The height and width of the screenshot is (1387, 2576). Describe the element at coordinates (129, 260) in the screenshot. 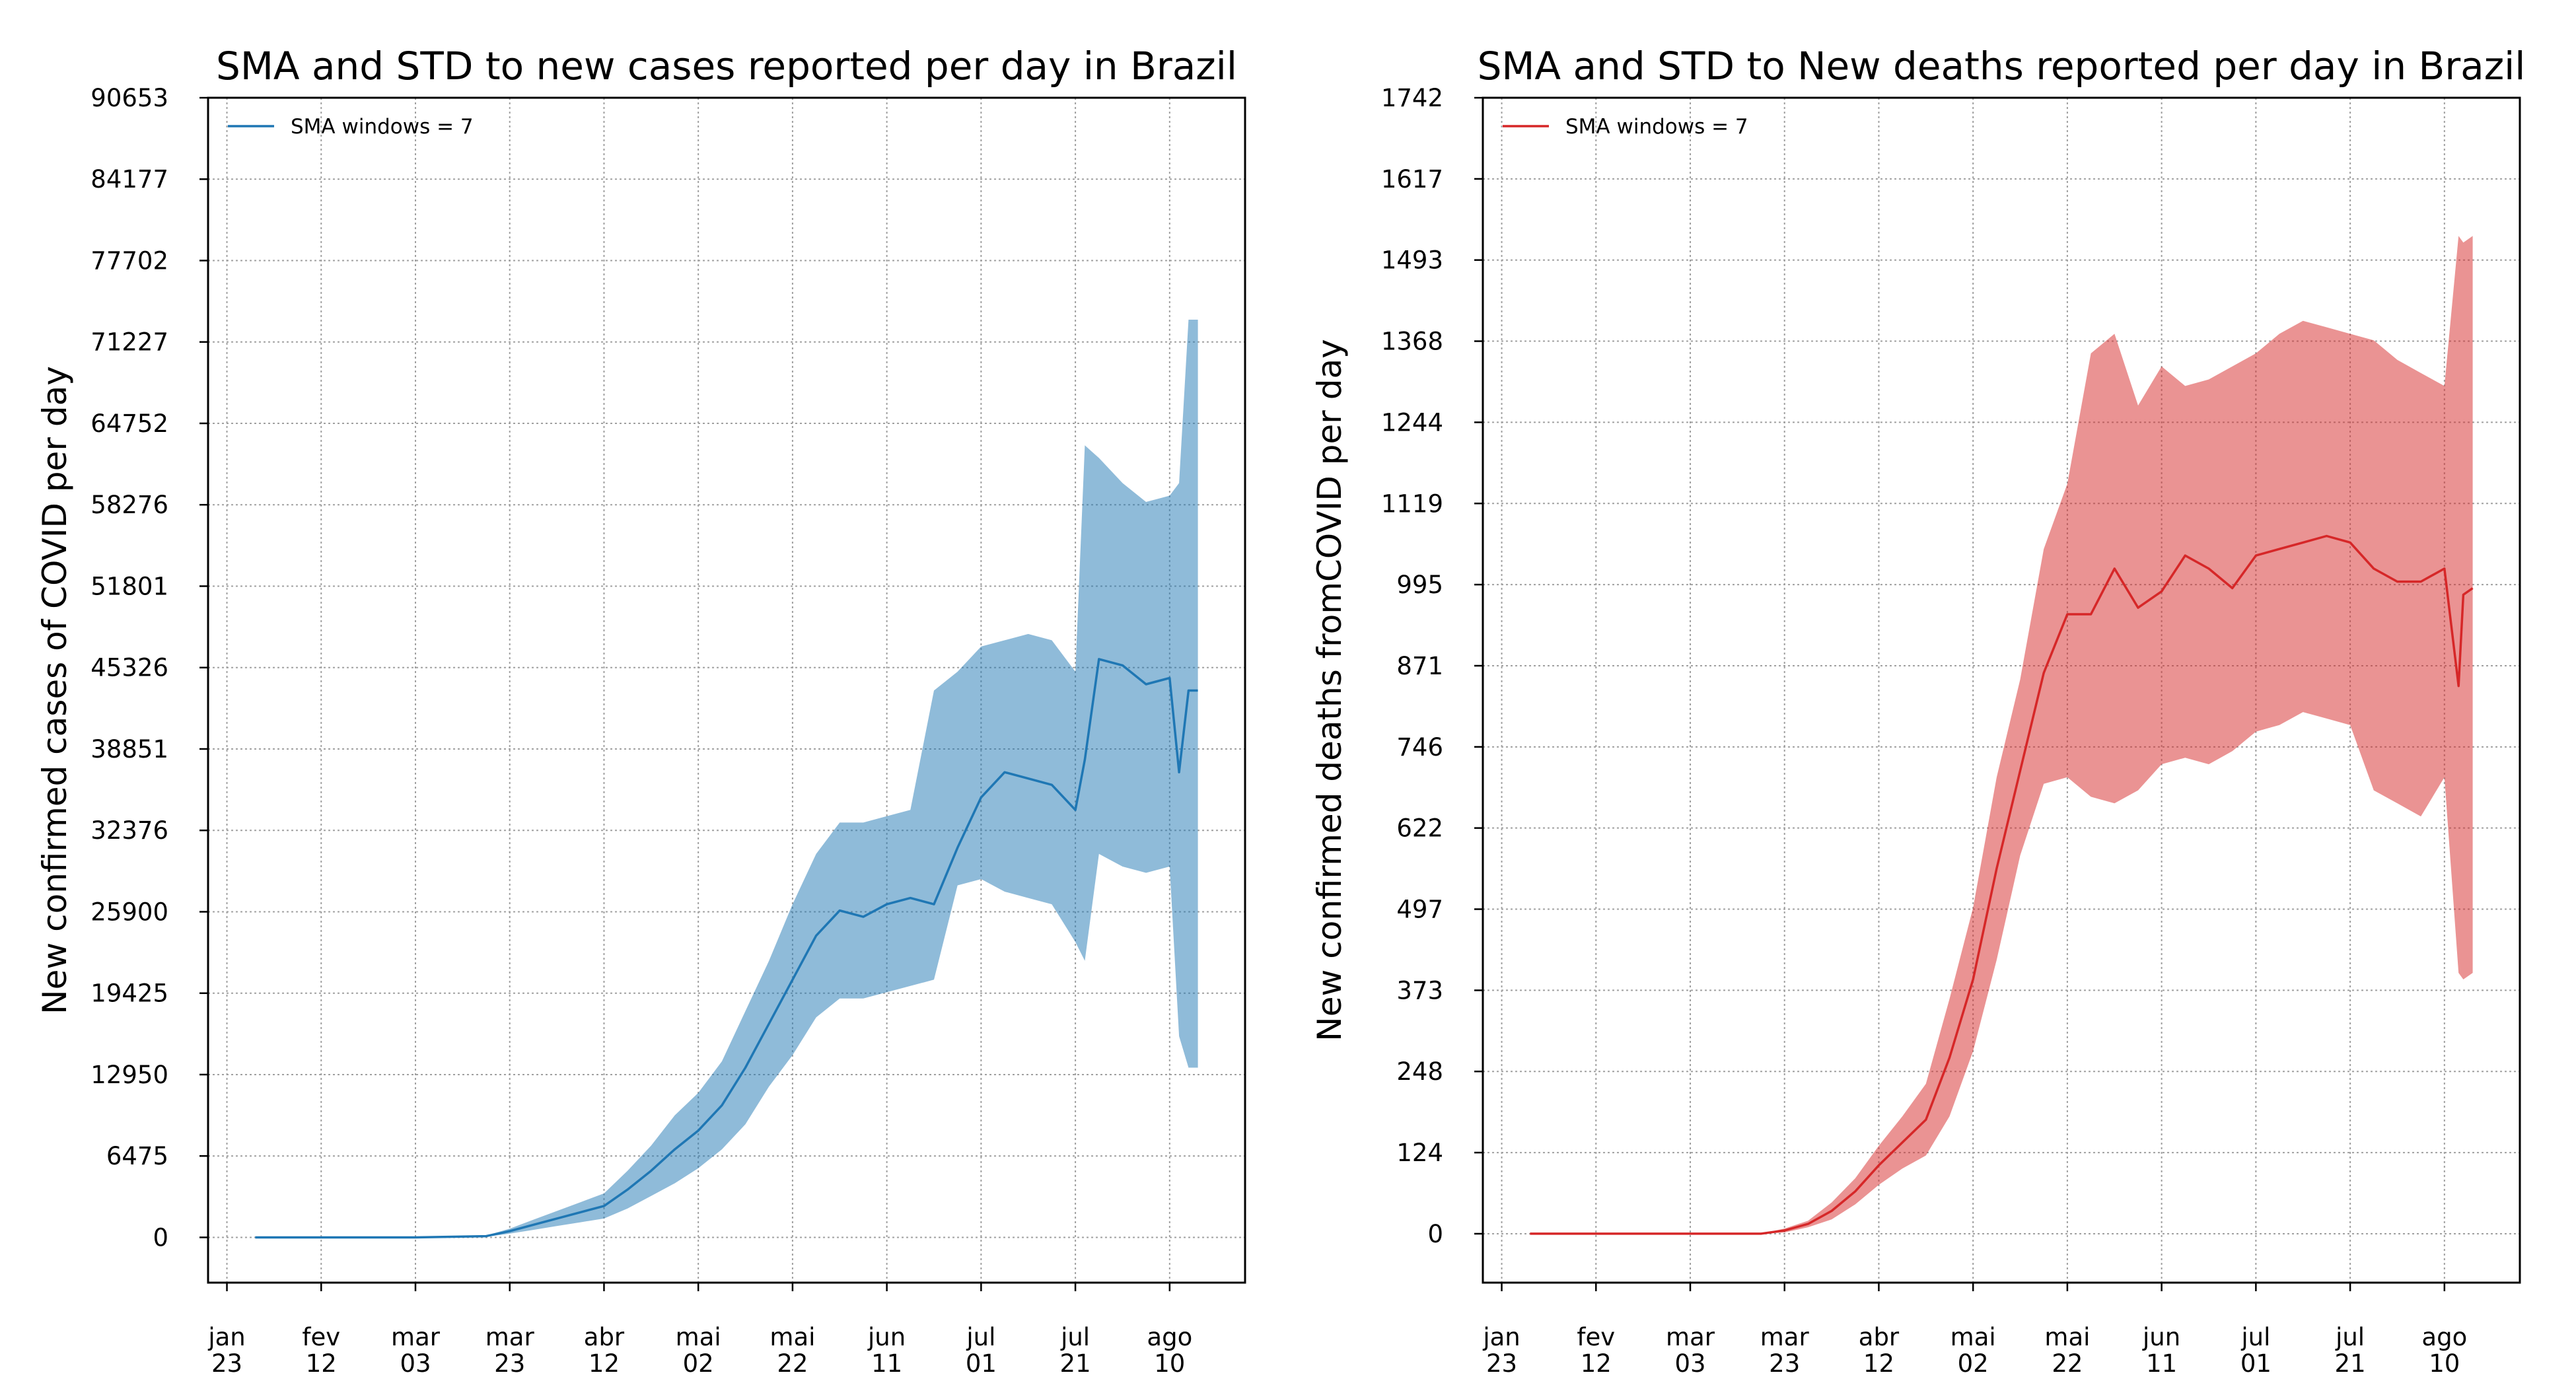

I see `y-tick-label: 77702` at that location.